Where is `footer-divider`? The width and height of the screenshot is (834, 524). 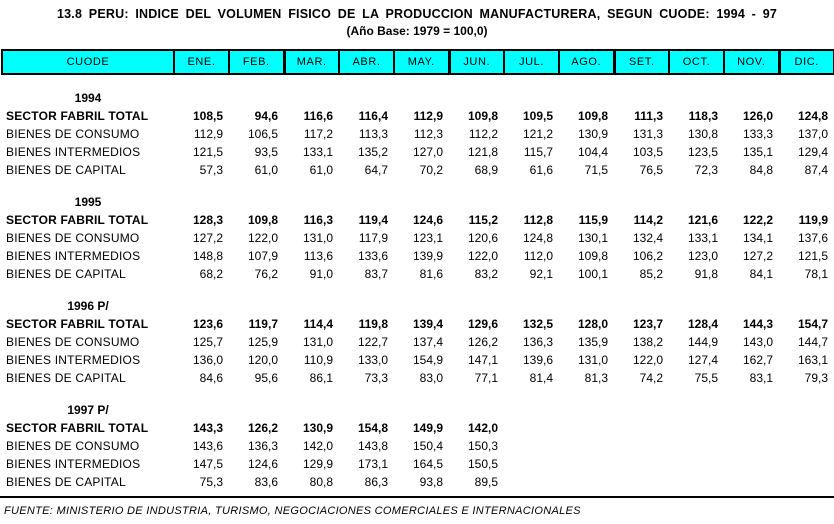
footer-divider is located at coordinates (417, 497).